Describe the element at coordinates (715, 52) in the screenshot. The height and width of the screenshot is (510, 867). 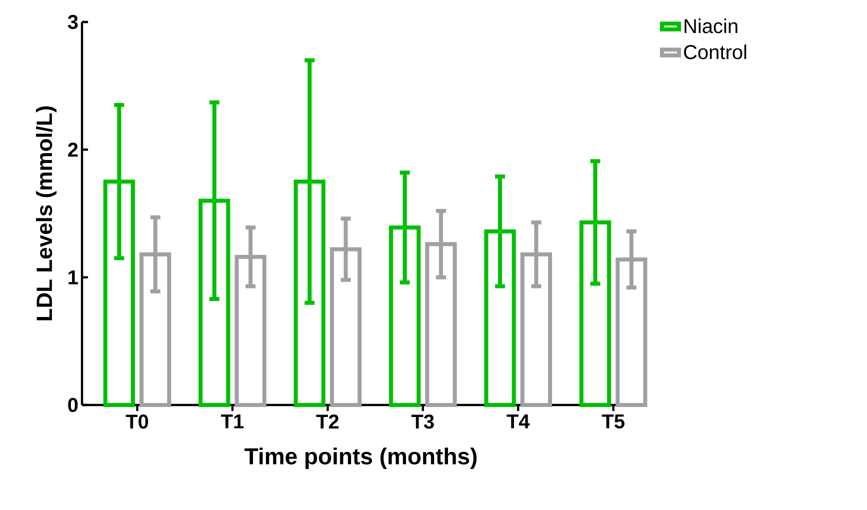
I see `legend-label: Control` at that location.